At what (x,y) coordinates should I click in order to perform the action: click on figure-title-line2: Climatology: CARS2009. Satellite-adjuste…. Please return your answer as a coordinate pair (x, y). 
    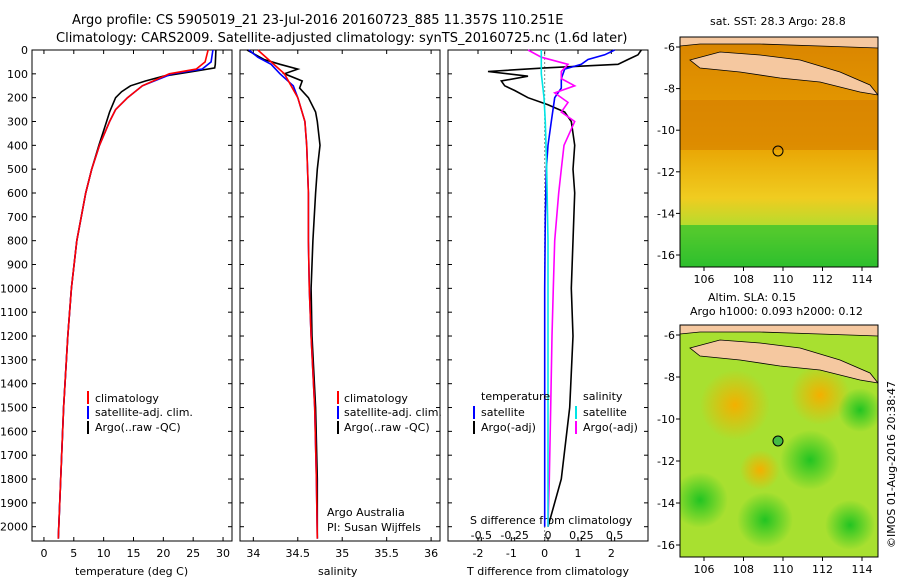
    Looking at the image, I should click on (342, 38).